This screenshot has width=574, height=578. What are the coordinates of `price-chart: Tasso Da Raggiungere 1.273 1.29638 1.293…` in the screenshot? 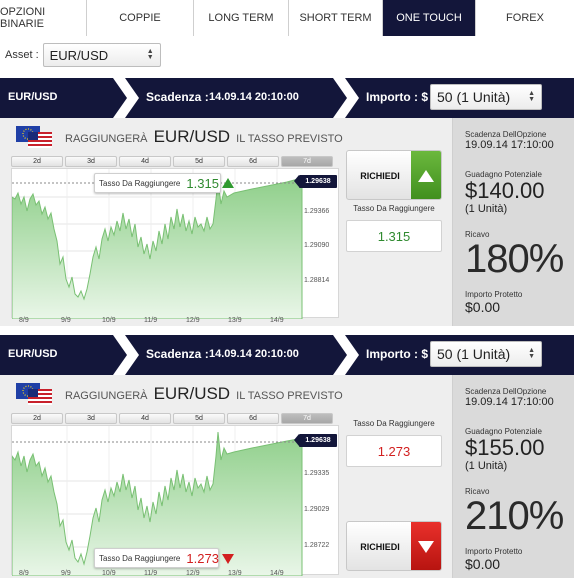 It's located at (175, 500).